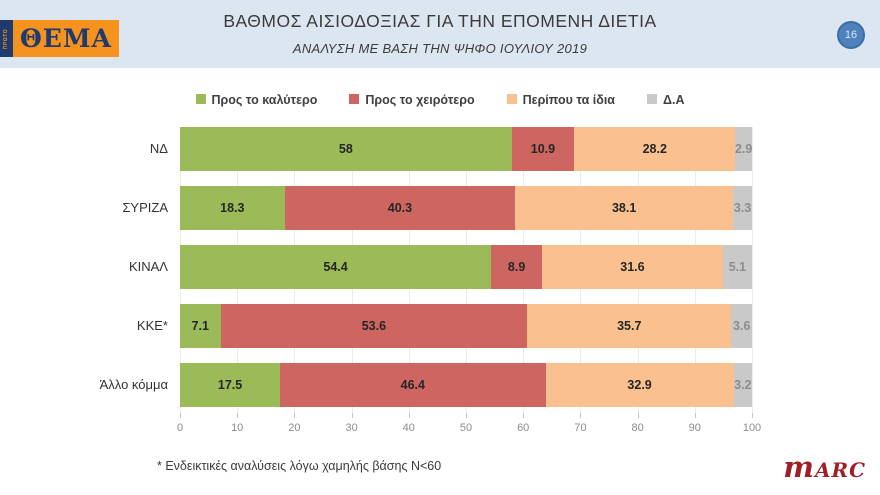  I want to click on bar-segment: 3.2, so click(742, 385).